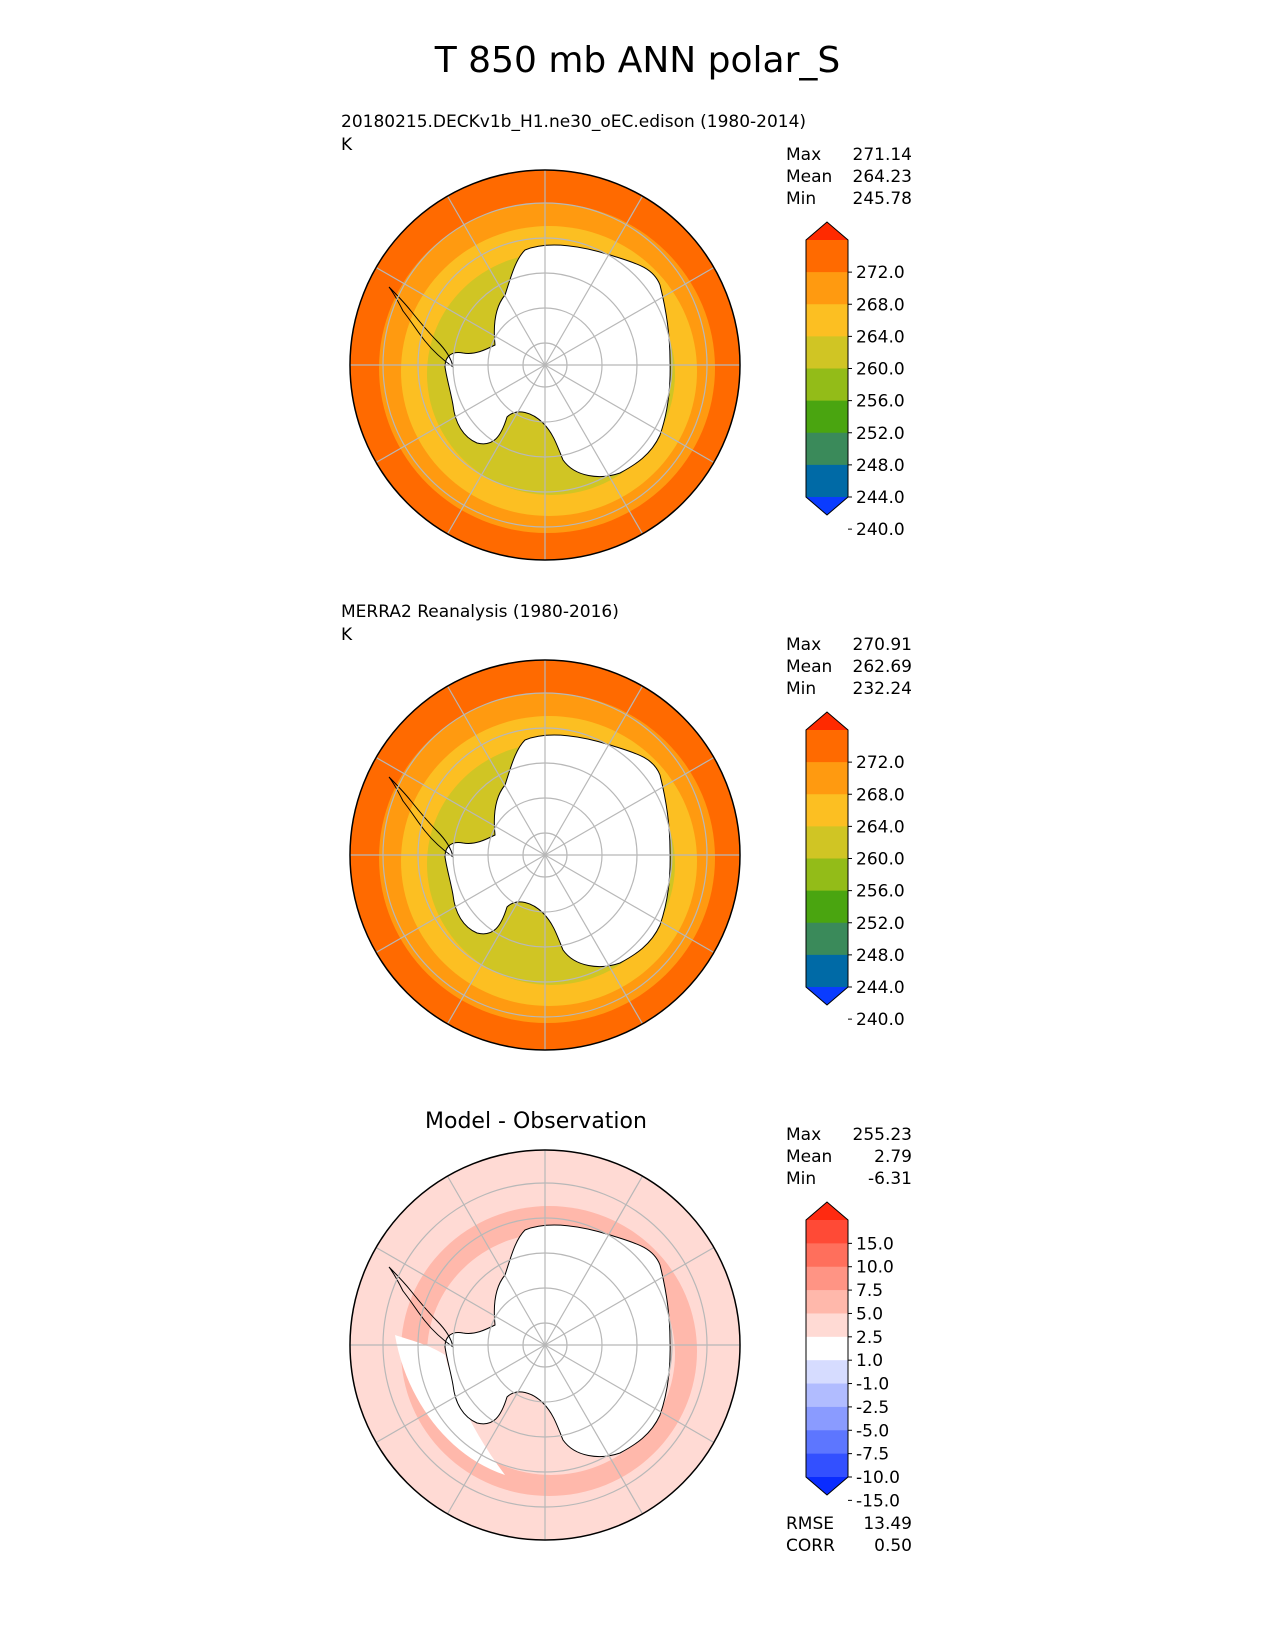 The width and height of the screenshot is (1275, 1650). I want to click on metric-corr-label: CORR, so click(810, 1546).